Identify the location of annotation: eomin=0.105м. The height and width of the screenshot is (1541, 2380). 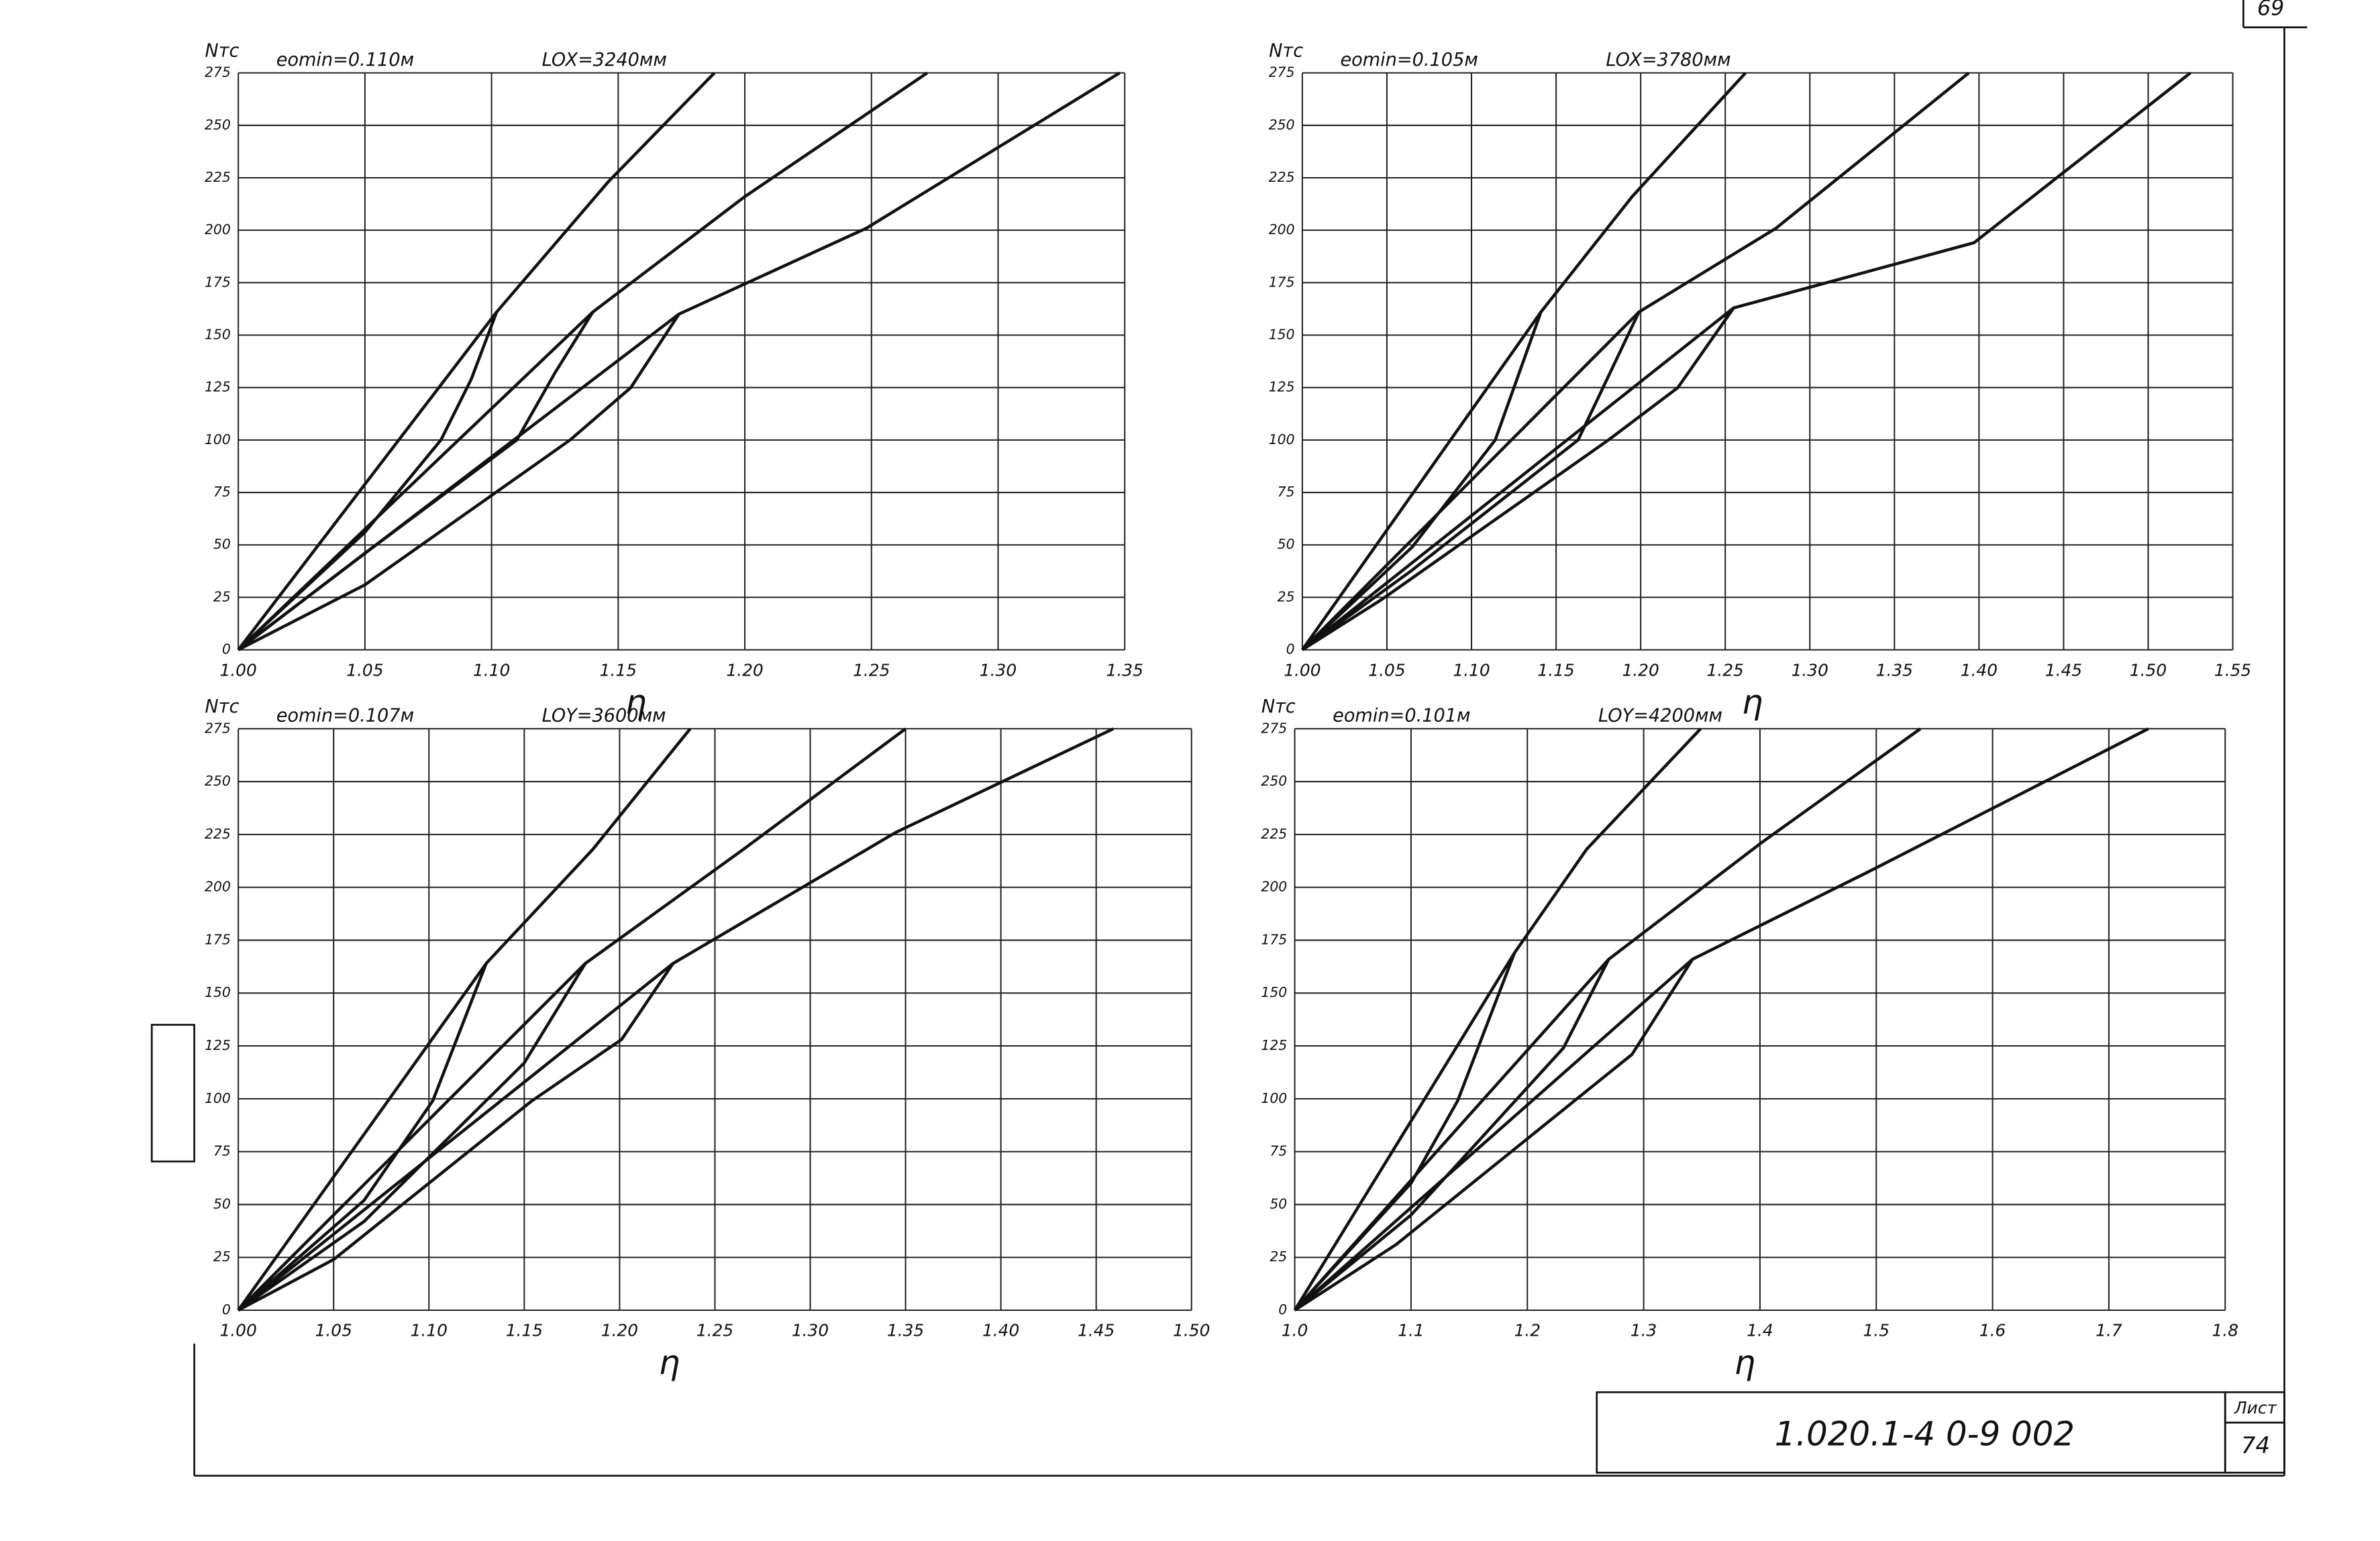
(1409, 60).